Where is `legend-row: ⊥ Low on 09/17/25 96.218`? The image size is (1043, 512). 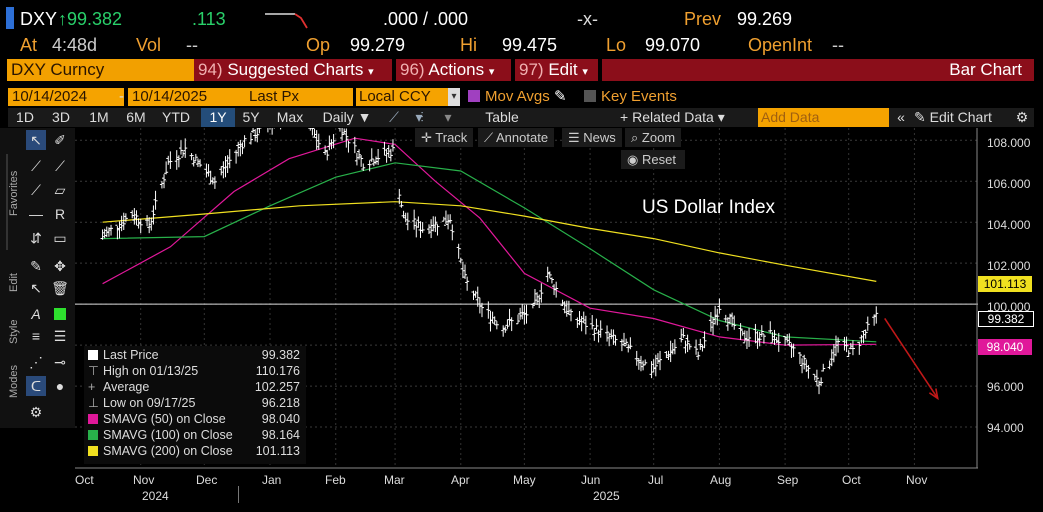 legend-row: ⊥ Low on 09/17/25 96.218 is located at coordinates (196, 403).